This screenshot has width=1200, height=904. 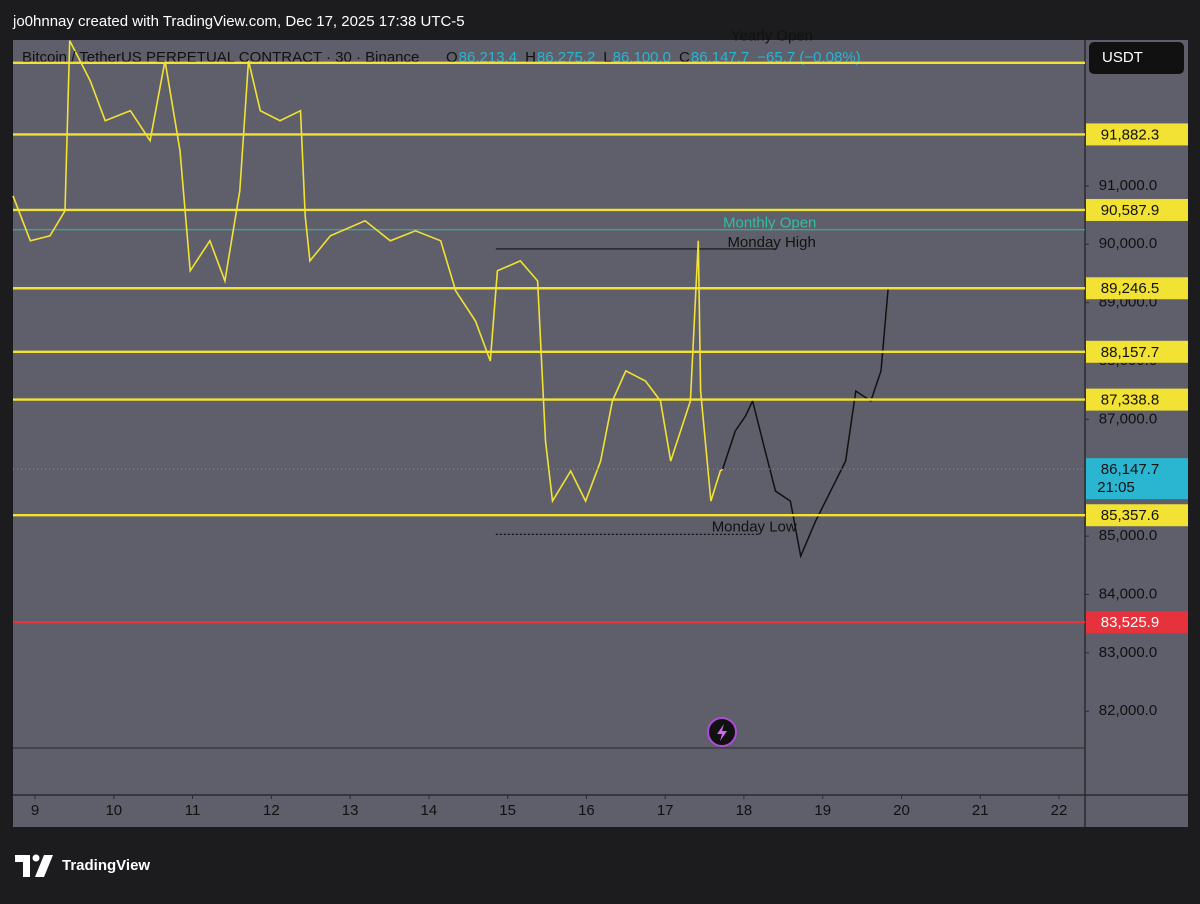 I want to click on ohlc-key: O, so click(x=452, y=57).